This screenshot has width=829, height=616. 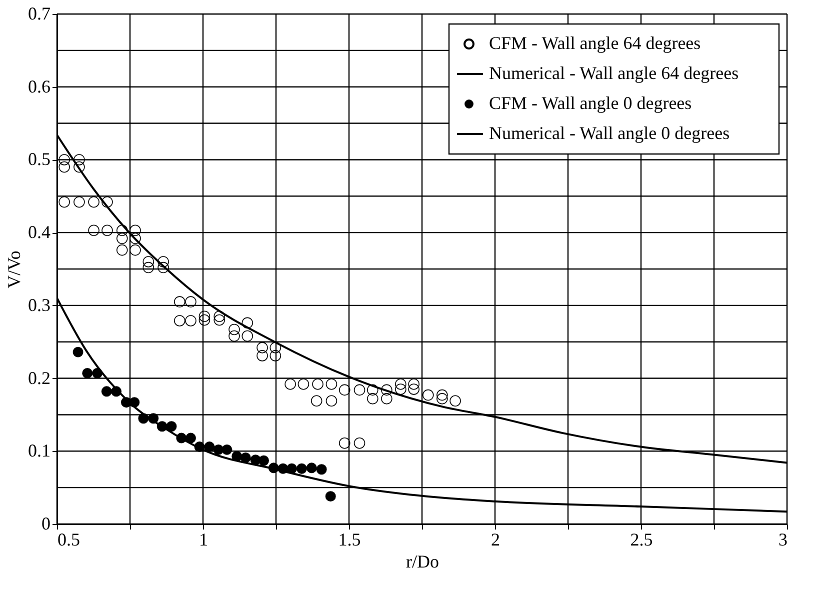 I want to click on x-tick-label: 1.5, so click(x=349, y=540).